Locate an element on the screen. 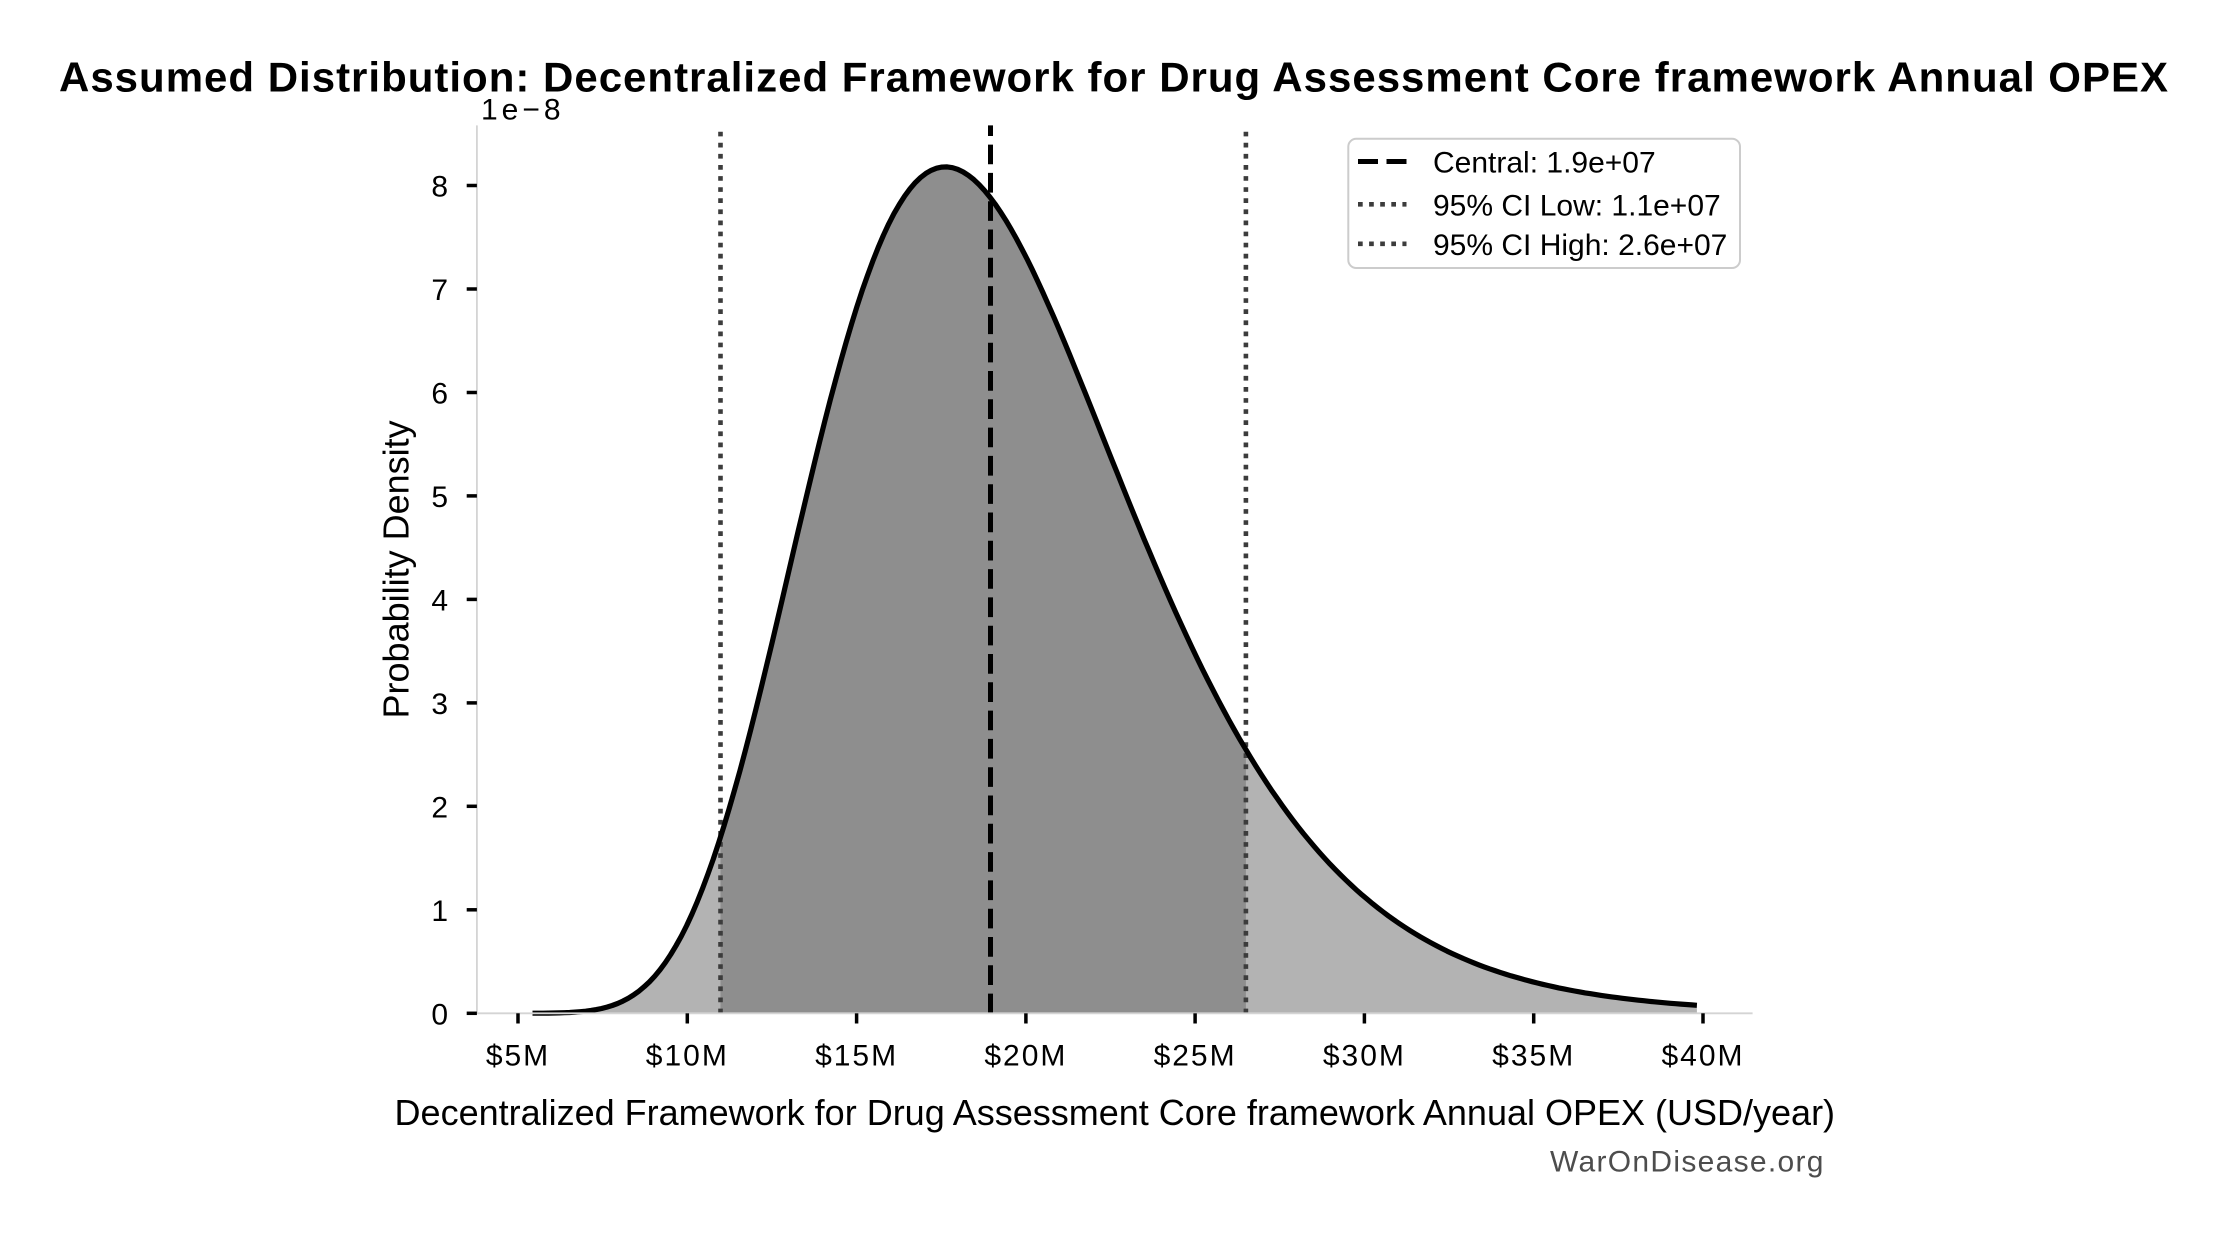 Image resolution: width=2229 pixels, height=1234 pixels. svg-text: 0 is located at coordinates (439, 1014).